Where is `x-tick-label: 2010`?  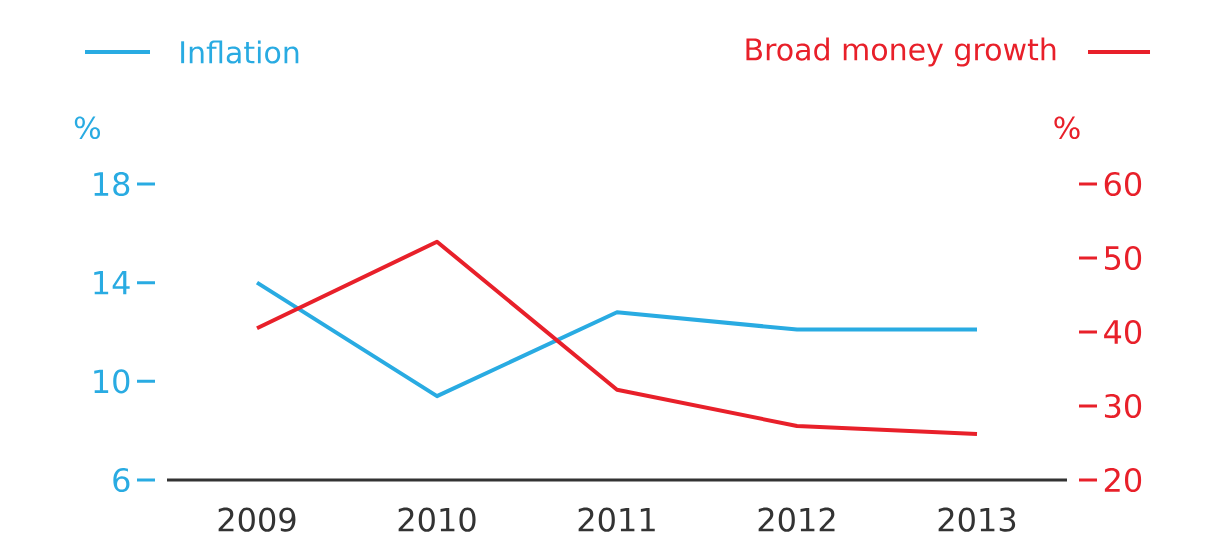
x-tick-label: 2010 is located at coordinates (437, 519).